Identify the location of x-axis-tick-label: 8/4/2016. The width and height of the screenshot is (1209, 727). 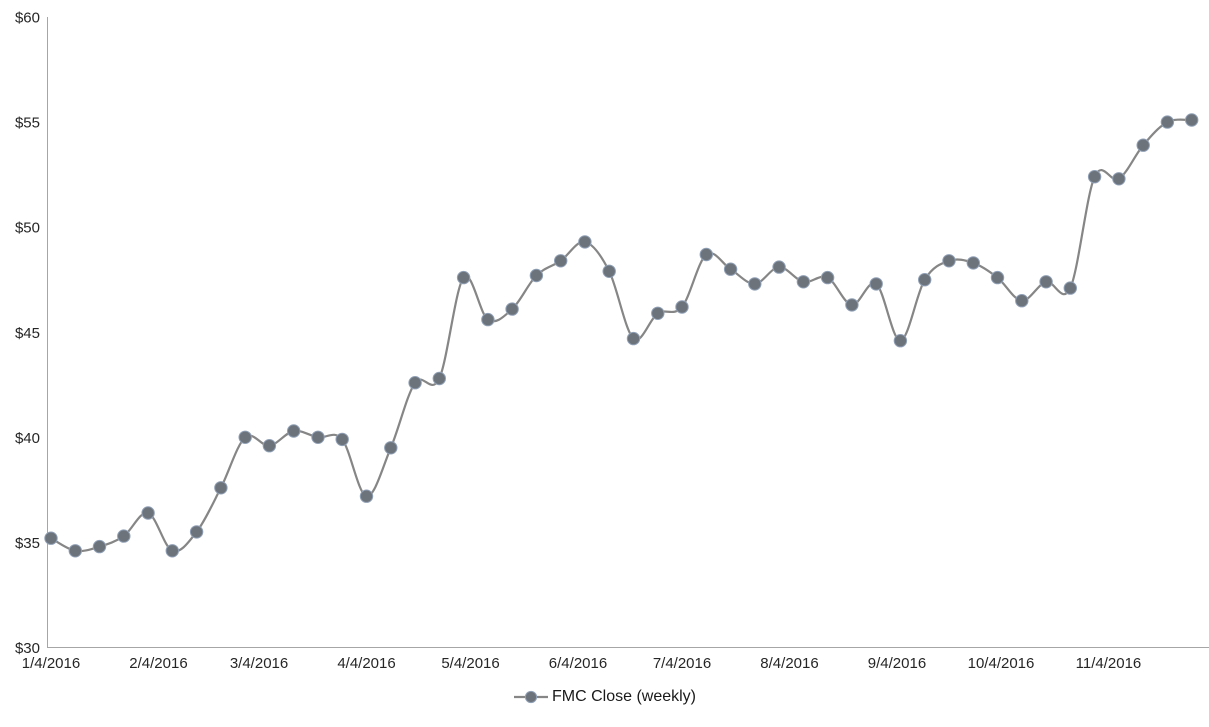
(789, 663).